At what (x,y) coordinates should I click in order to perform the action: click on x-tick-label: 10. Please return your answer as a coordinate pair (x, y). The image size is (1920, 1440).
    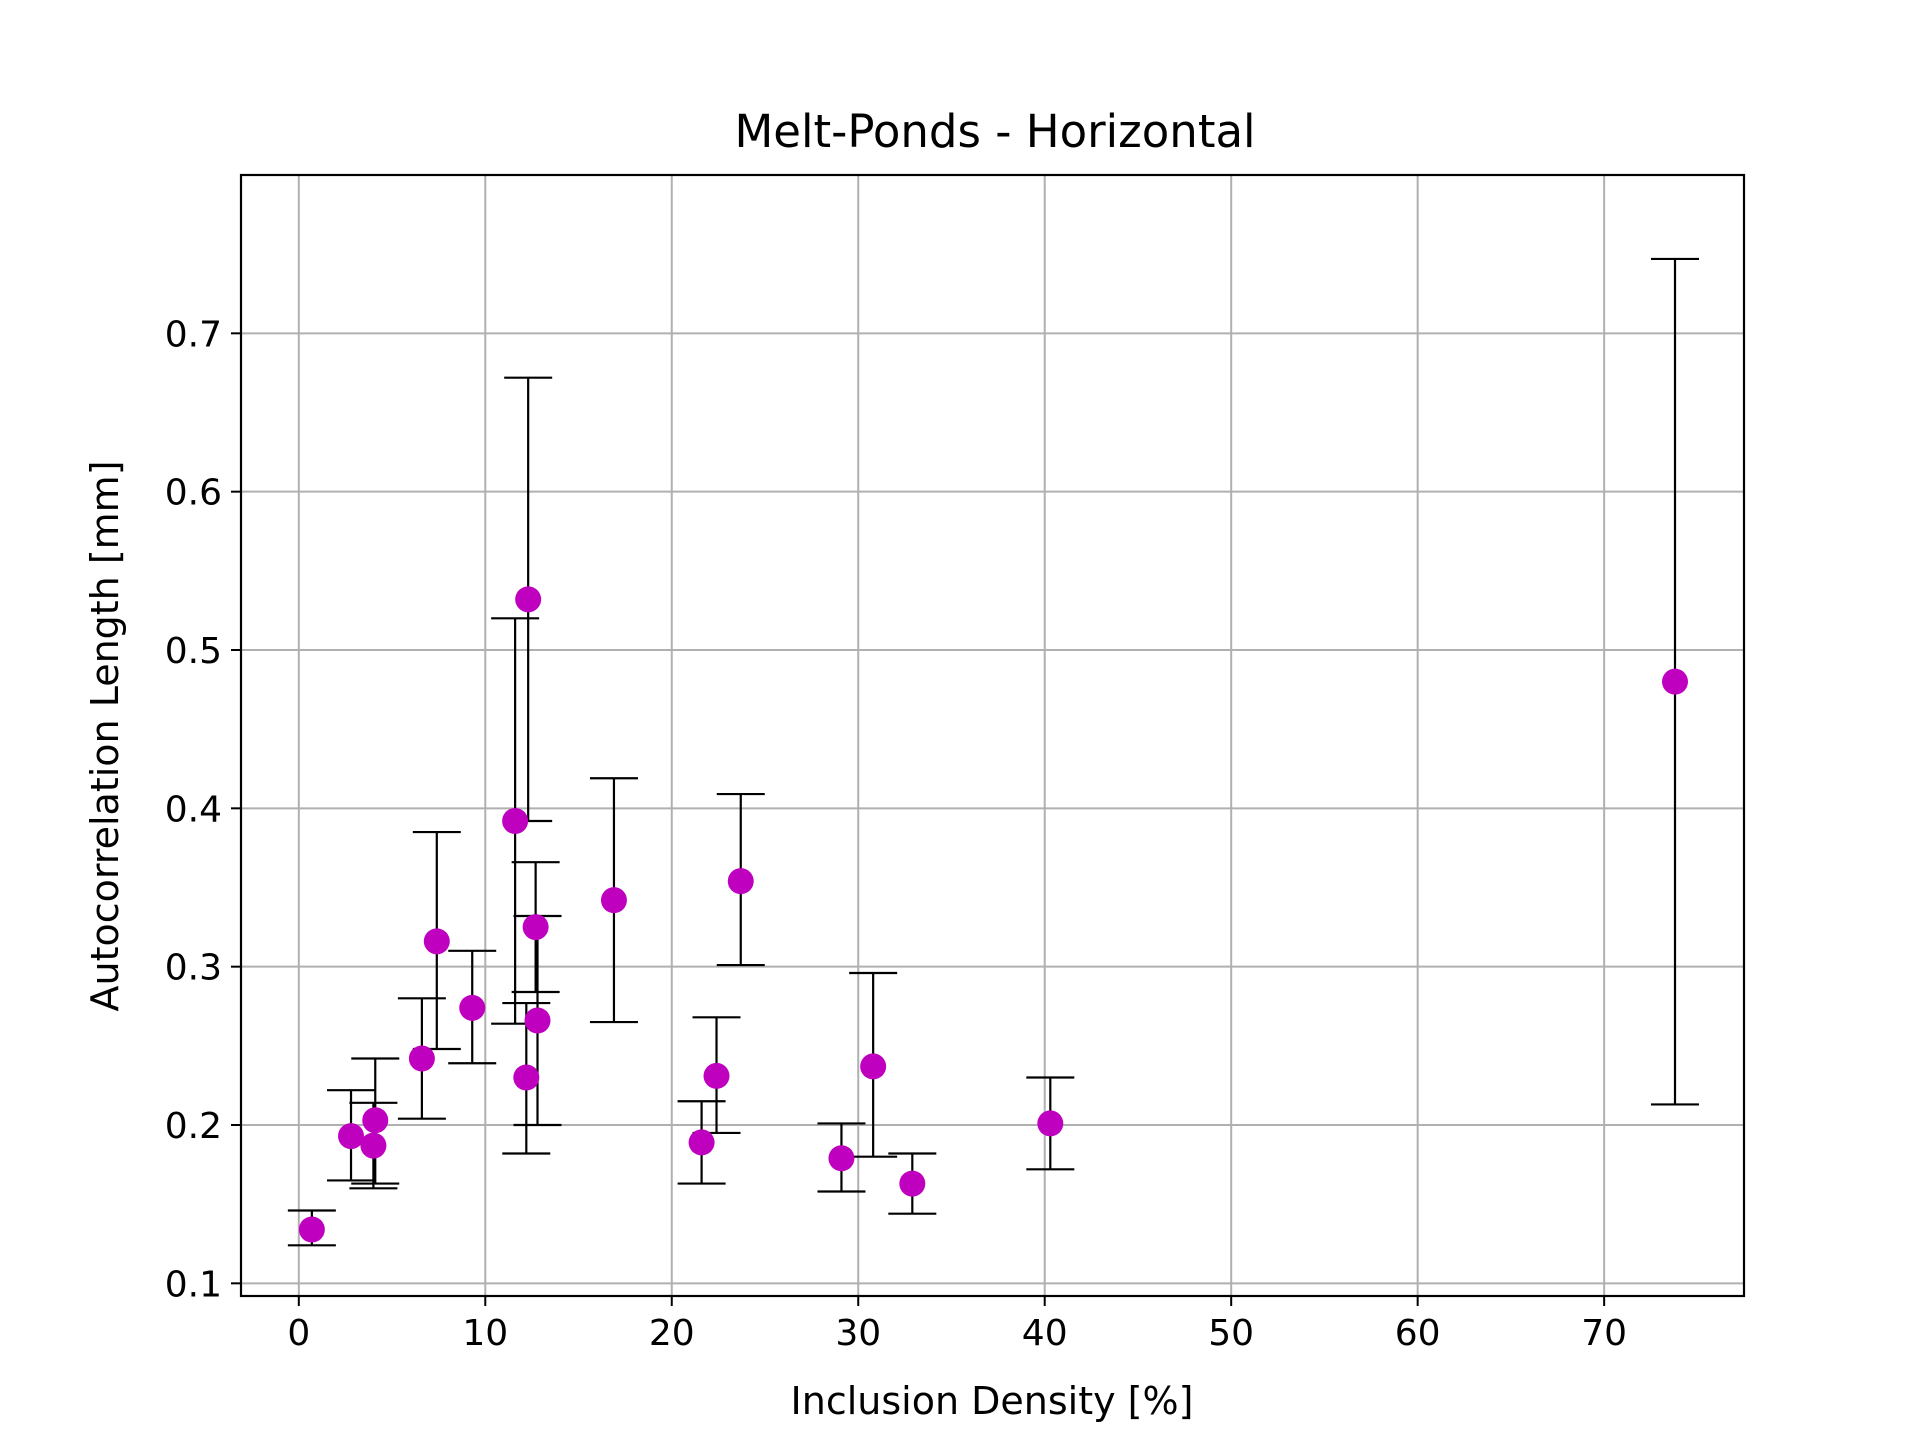
    Looking at the image, I should click on (485, 1333).